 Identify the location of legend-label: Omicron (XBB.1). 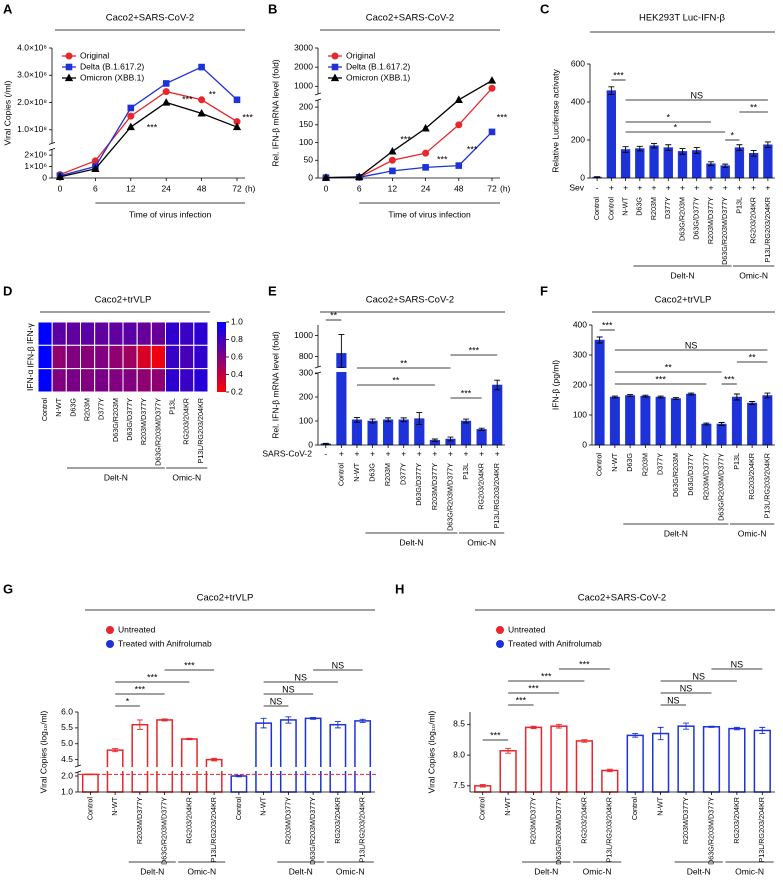
(378, 77).